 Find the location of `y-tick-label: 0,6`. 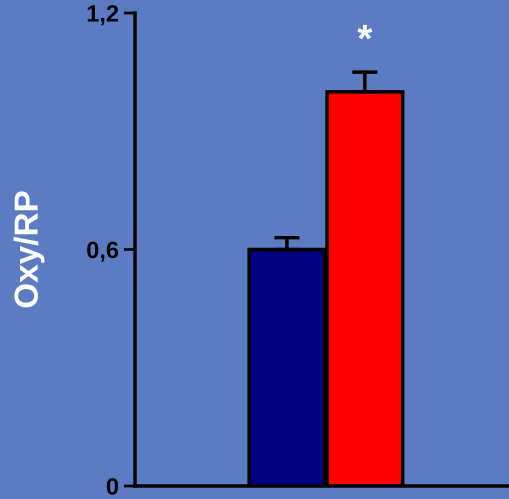

y-tick-label: 0,6 is located at coordinates (102, 252).